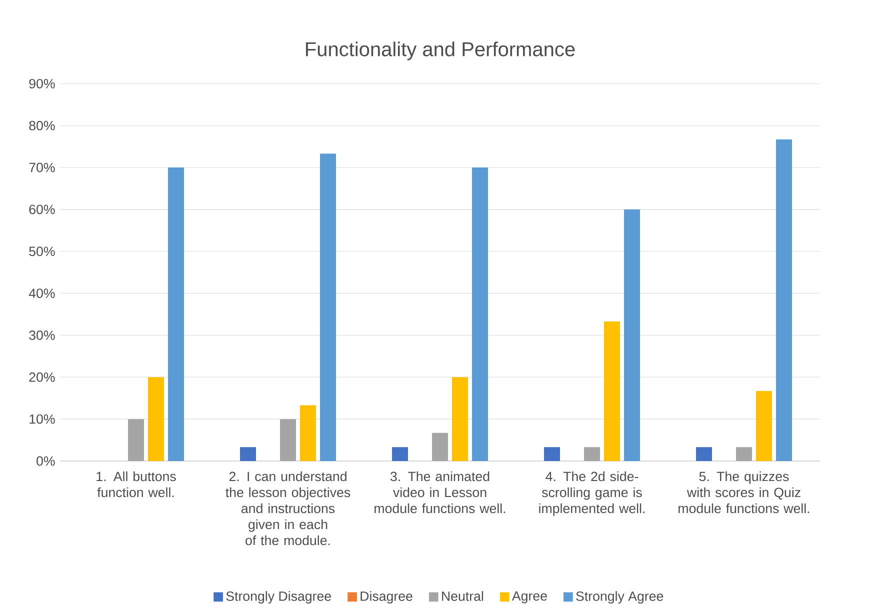  What do you see at coordinates (41, 293) in the screenshot?
I see `y-tick-label: 40%` at bounding box center [41, 293].